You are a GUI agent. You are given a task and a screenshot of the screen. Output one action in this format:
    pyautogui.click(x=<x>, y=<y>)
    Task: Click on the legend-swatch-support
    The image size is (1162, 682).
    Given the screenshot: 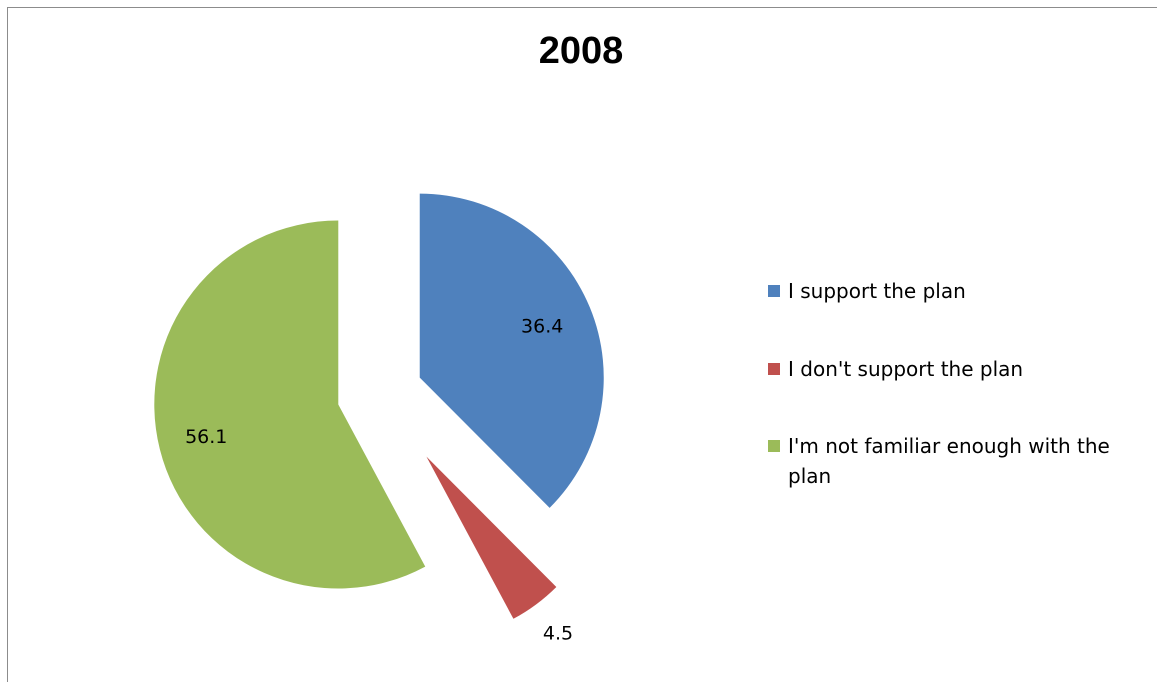 What is the action you would take?
    pyautogui.click(x=774, y=291)
    